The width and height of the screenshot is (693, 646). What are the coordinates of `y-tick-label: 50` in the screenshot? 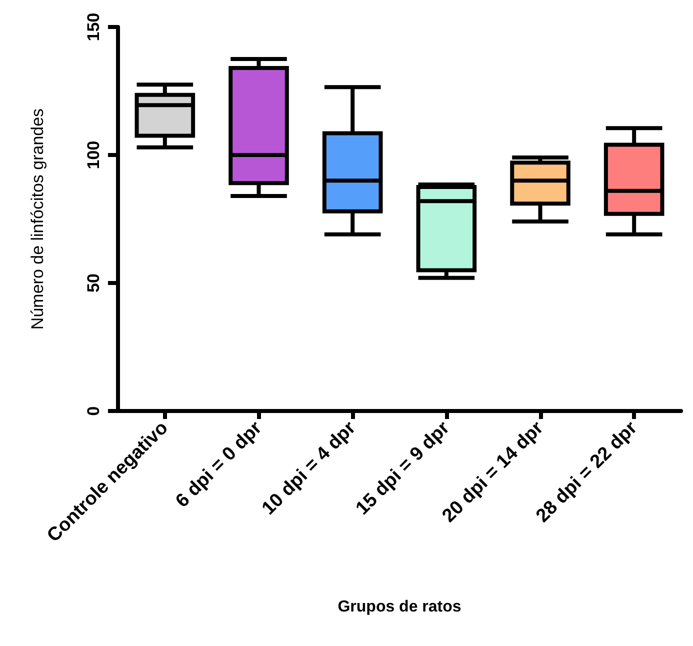 It's located at (93, 283).